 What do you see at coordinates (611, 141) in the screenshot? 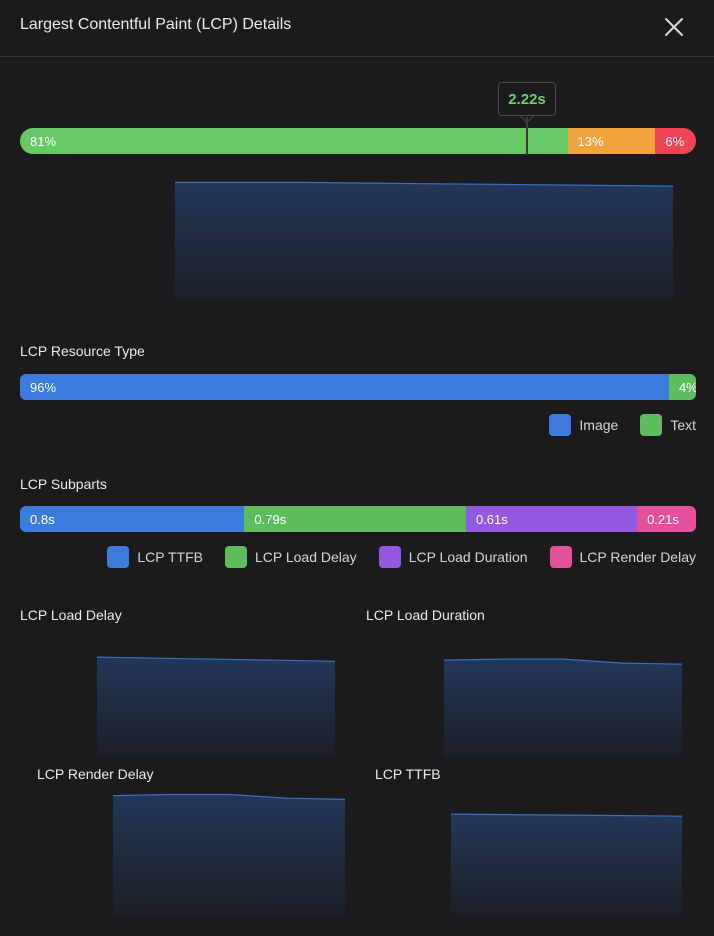
I see `distribution-segment: 13%` at bounding box center [611, 141].